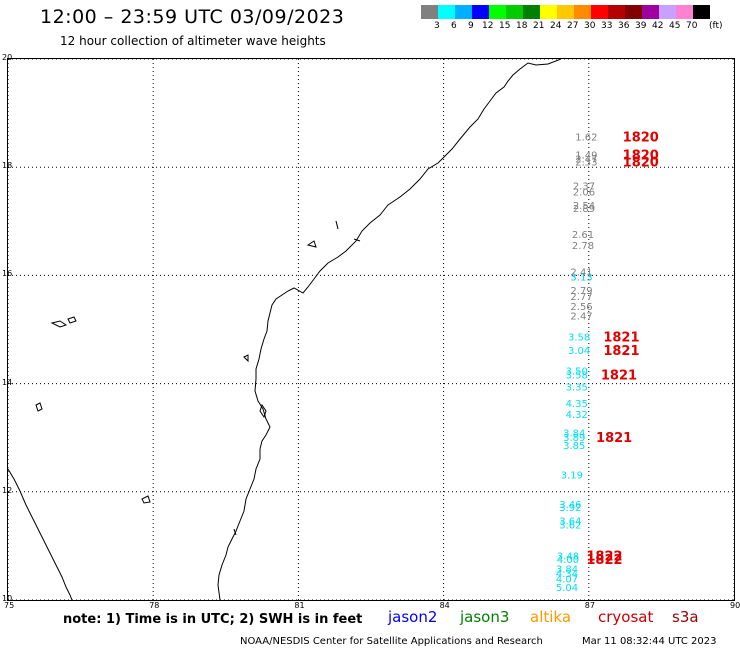  What do you see at coordinates (581, 307) in the screenshot?
I see `swh-value: 2.56` at bounding box center [581, 307].